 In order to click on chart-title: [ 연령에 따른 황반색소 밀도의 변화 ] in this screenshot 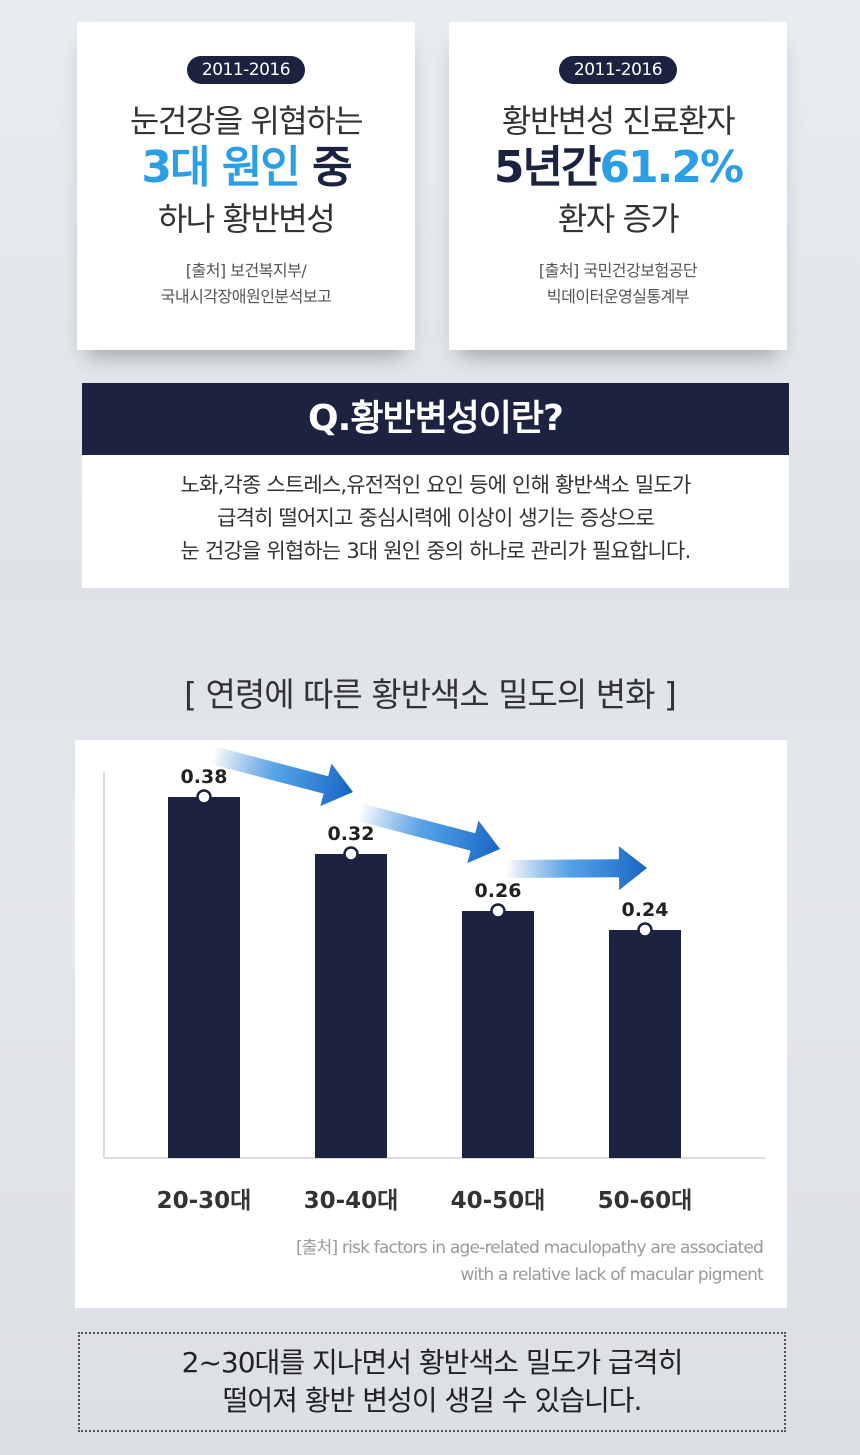, I will do `click(430, 694)`.